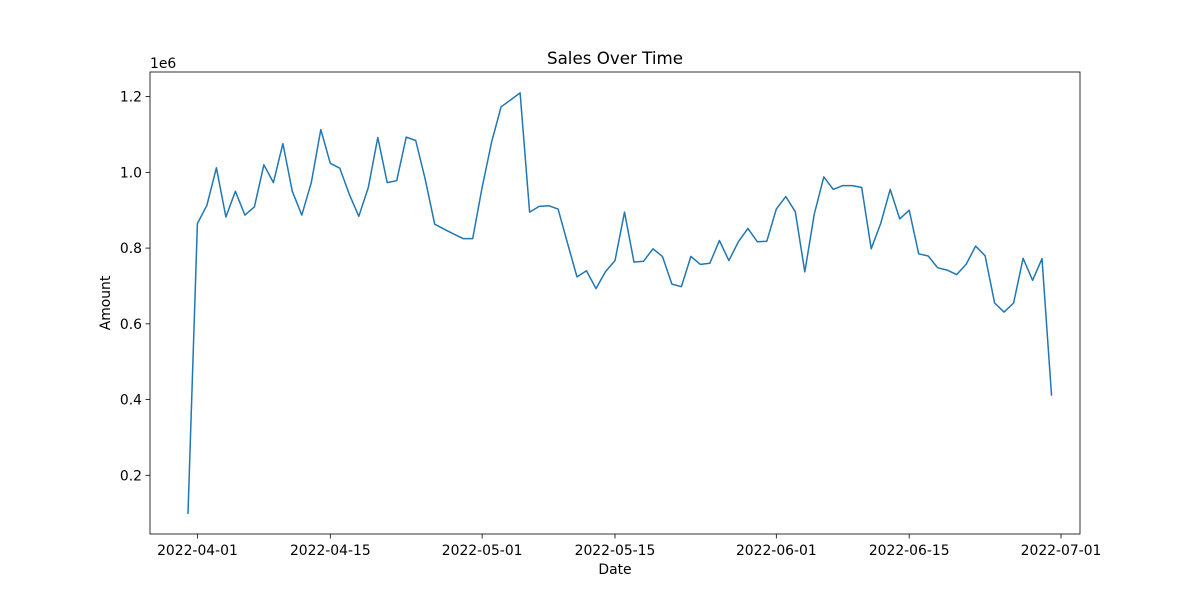 The height and width of the screenshot is (600, 1200). Describe the element at coordinates (163, 64) in the screenshot. I see `y-offset-label: 1e6` at that location.